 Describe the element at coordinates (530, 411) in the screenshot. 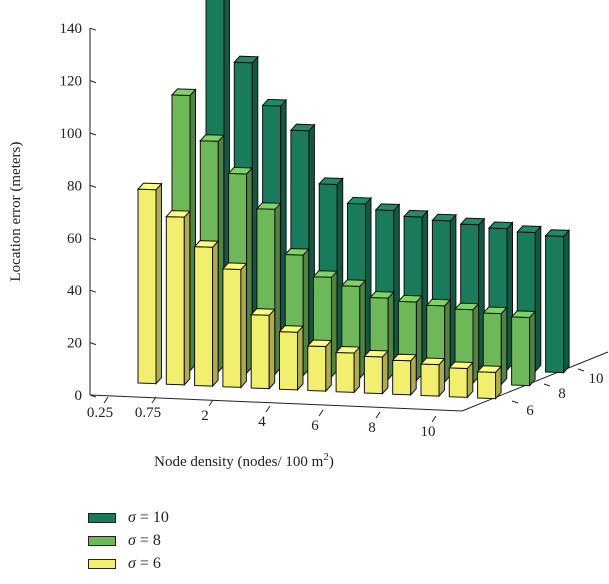

I see `depth-tick-label: 6` at that location.